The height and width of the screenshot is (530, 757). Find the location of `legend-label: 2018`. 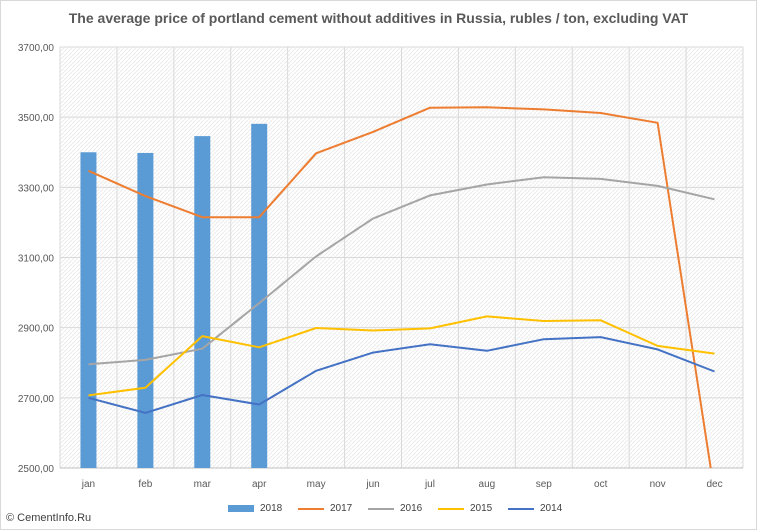

legend-label: 2018 is located at coordinates (271, 508).